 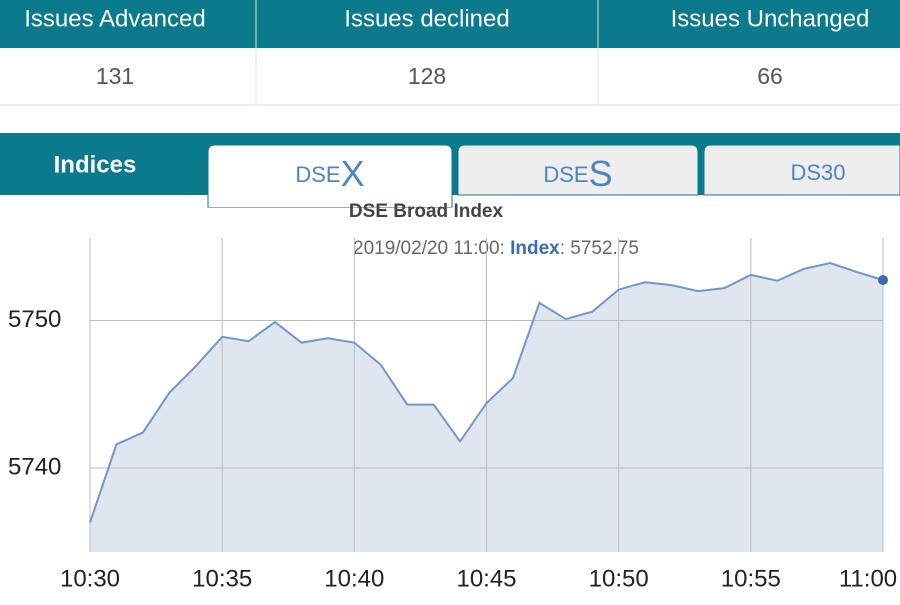 What do you see at coordinates (353, 173) in the screenshot?
I see `tab-large: X` at bounding box center [353, 173].